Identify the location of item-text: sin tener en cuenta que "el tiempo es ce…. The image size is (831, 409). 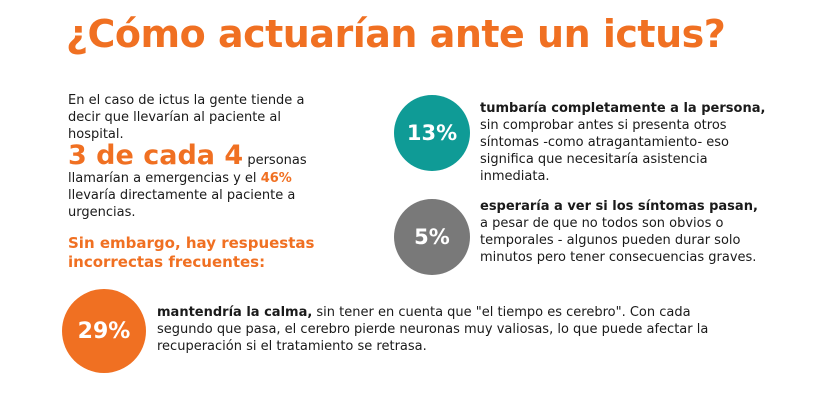
(433, 329).